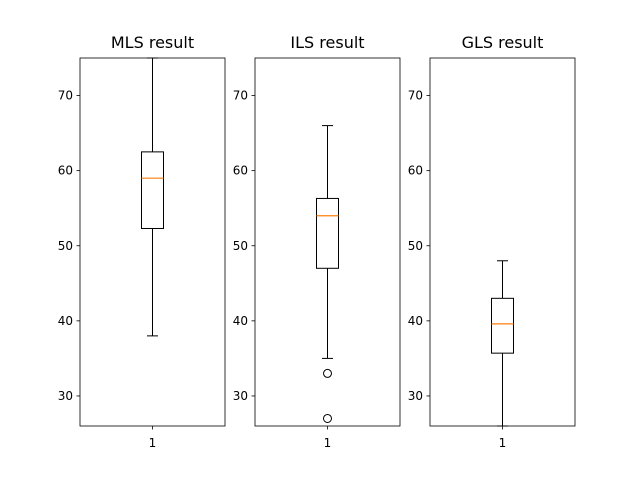  What do you see at coordinates (152, 42) in the screenshot?
I see `subplot-title: MLS result` at bounding box center [152, 42].